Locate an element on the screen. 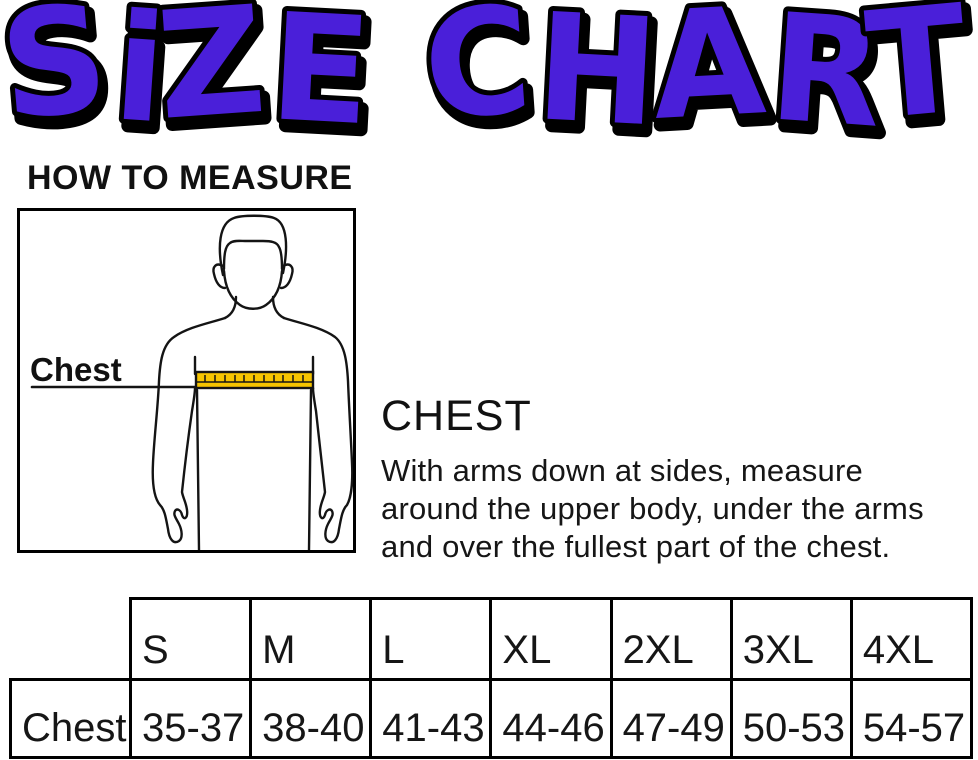  size-col-header: L is located at coordinates (431, 639).